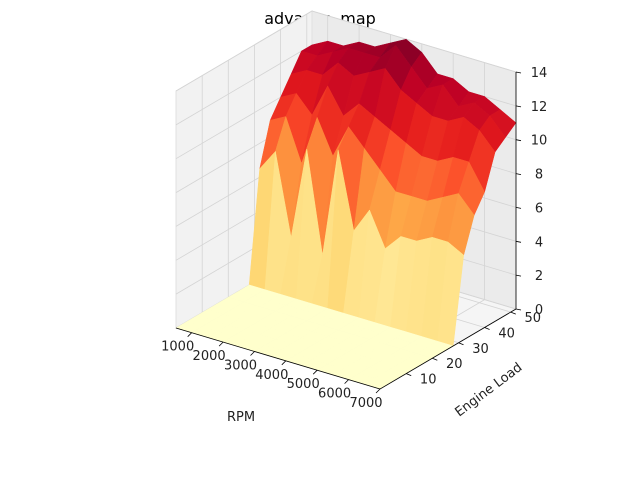  What do you see at coordinates (539, 141) in the screenshot?
I see `z-tick-label: 10` at bounding box center [539, 141].